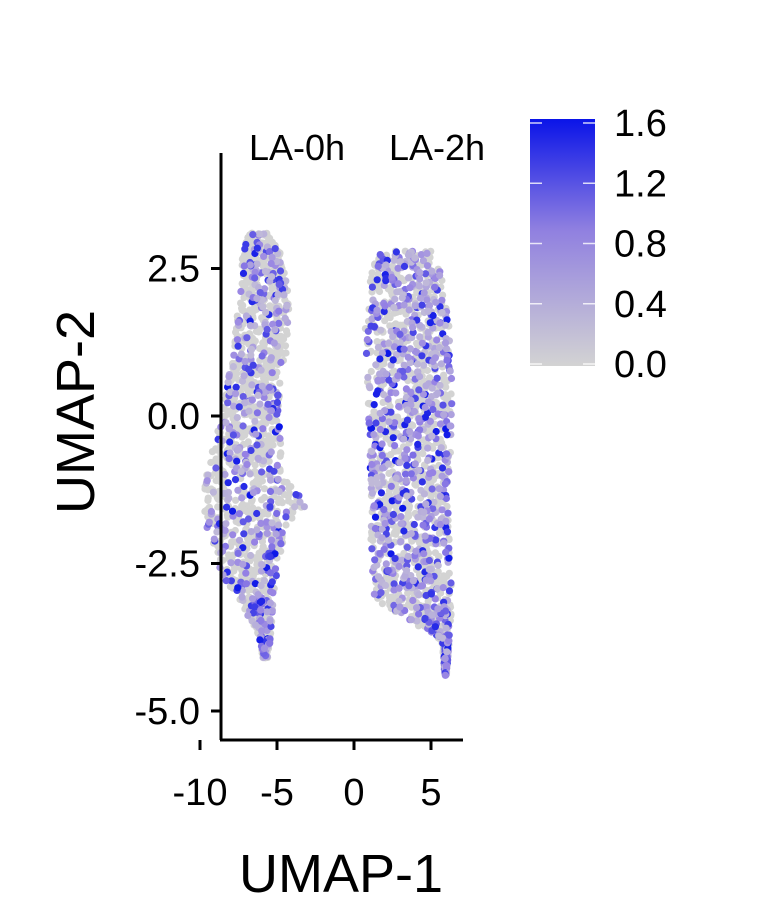 This screenshot has height=921, width=770. What do you see at coordinates (76, 412) in the screenshot?
I see `y-axis-title: UMAP-2` at bounding box center [76, 412].